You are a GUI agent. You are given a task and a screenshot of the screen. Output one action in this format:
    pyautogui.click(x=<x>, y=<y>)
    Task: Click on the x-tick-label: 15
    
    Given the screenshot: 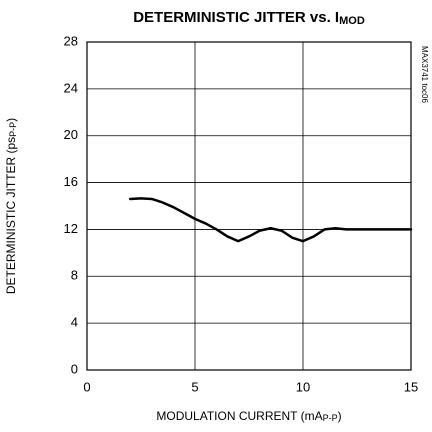 What is the action you would take?
    pyautogui.click(x=411, y=386)
    